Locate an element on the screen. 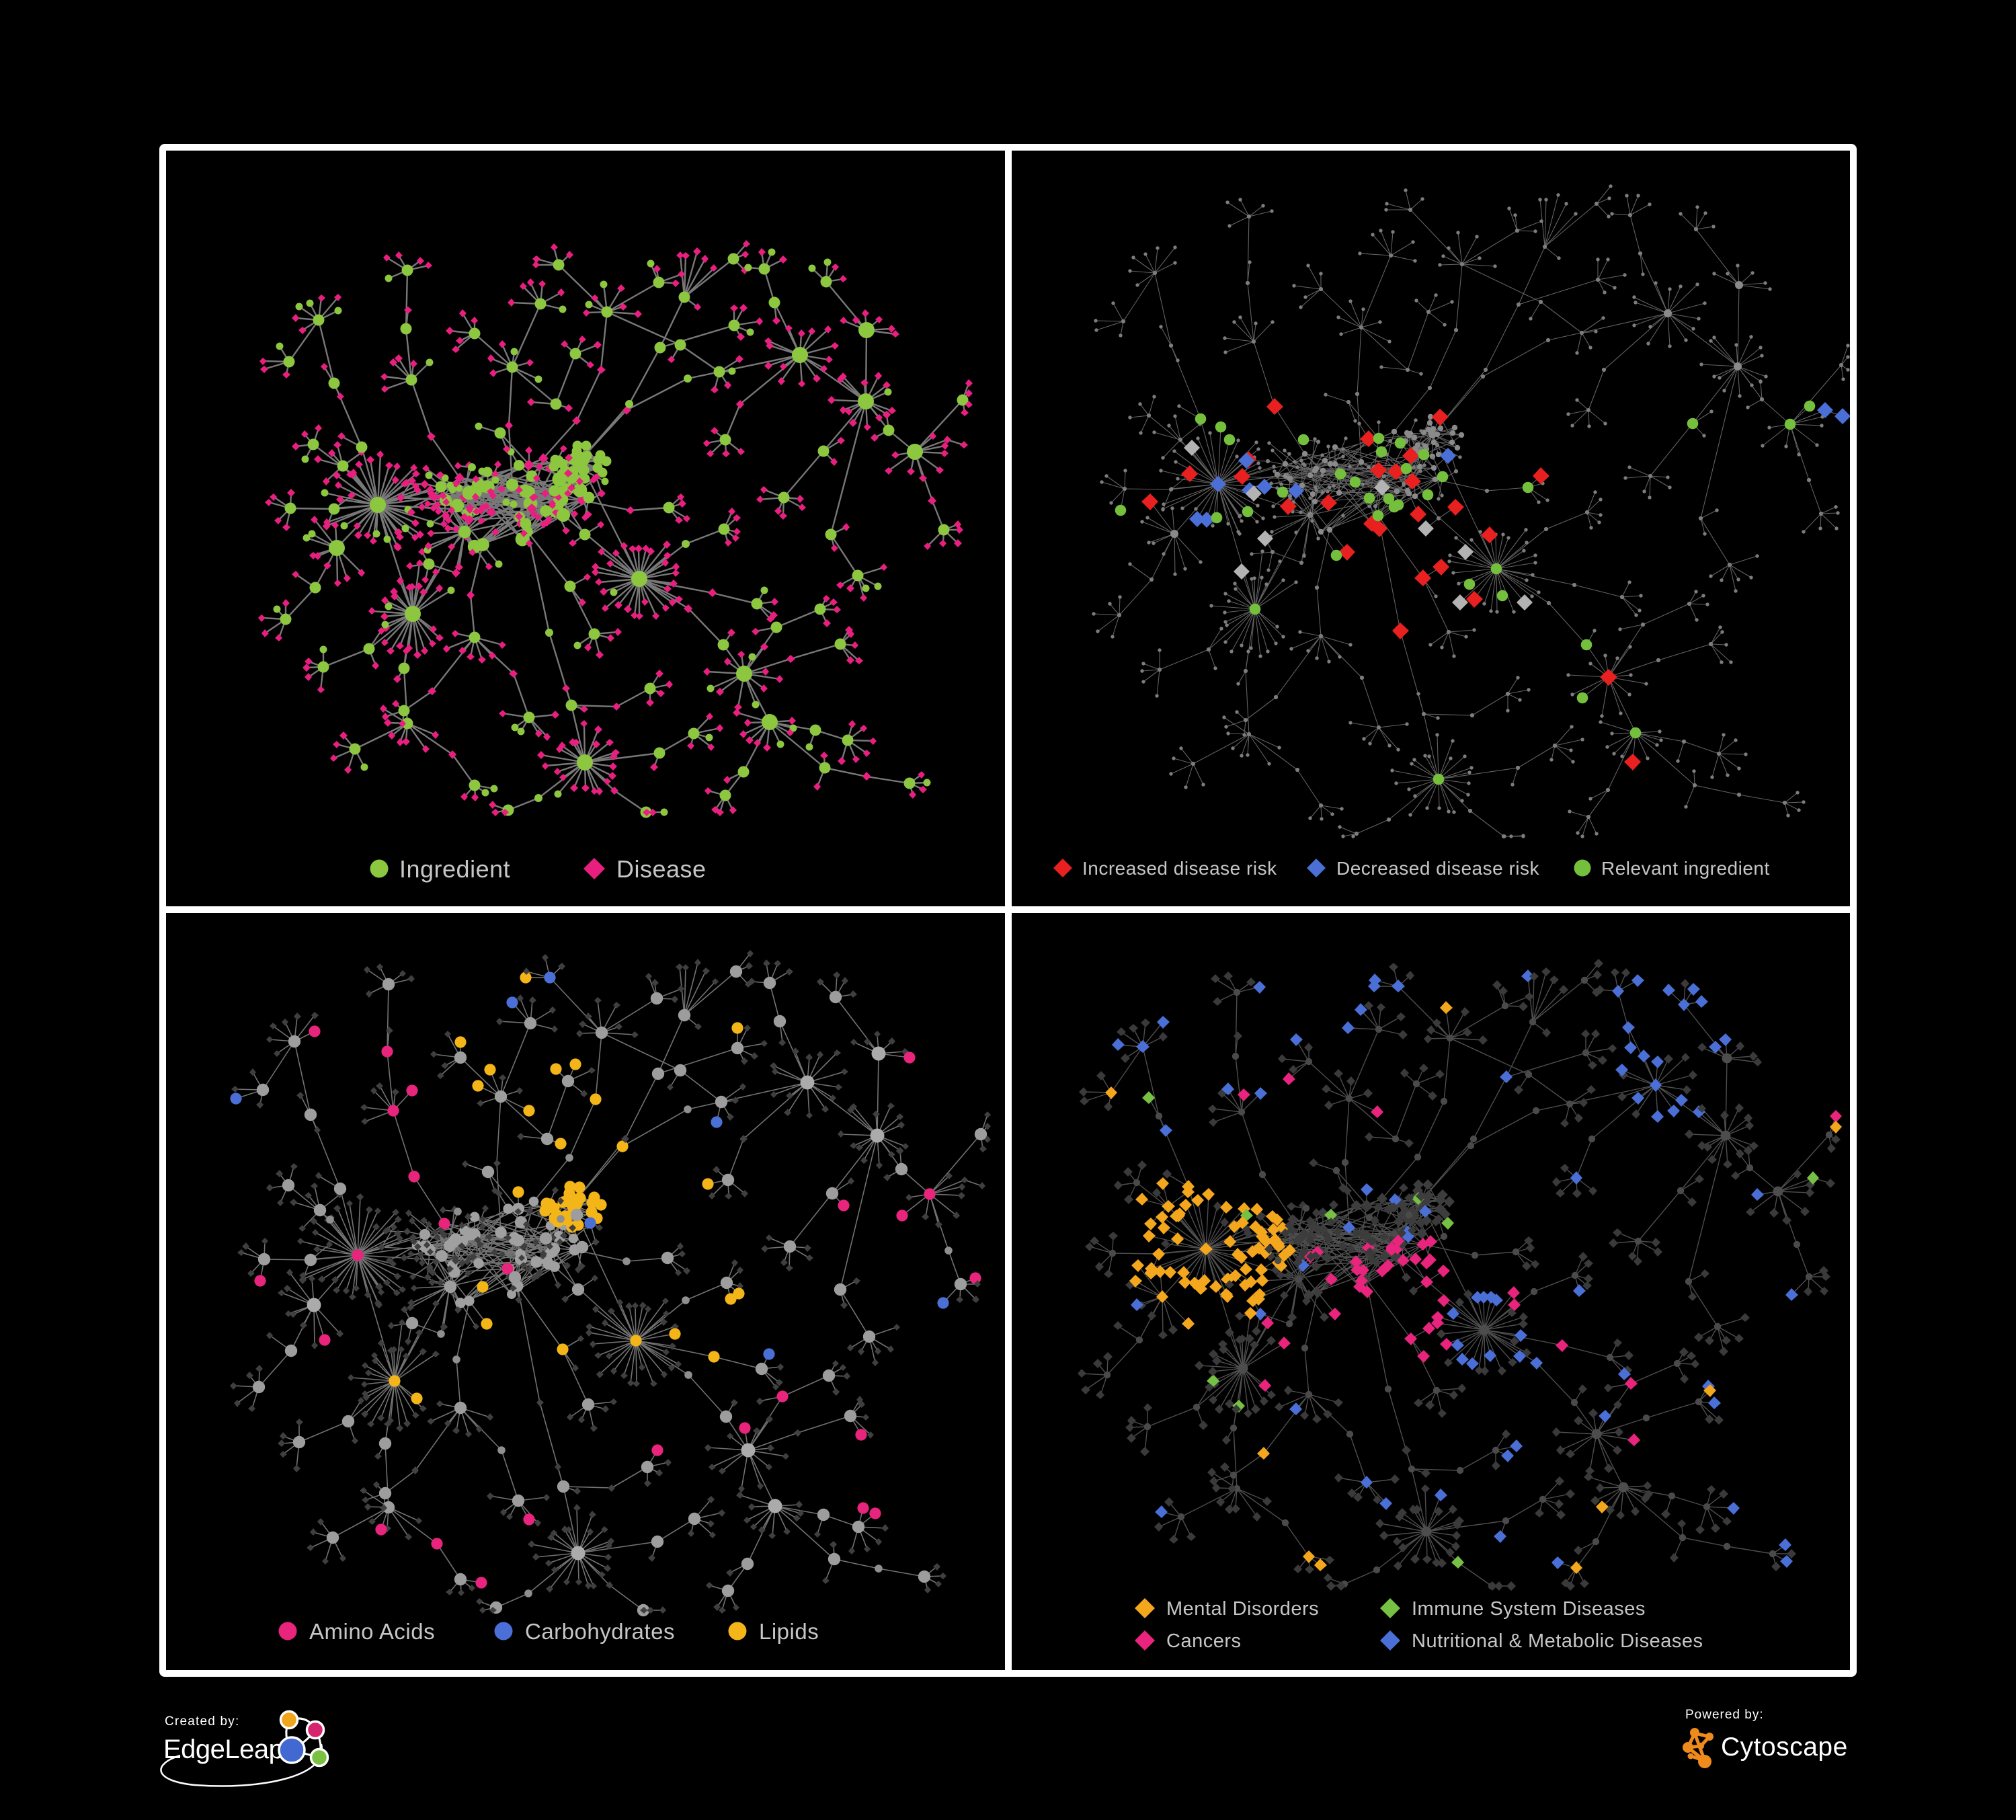  svg-text: Disease is located at coordinates (661, 869).